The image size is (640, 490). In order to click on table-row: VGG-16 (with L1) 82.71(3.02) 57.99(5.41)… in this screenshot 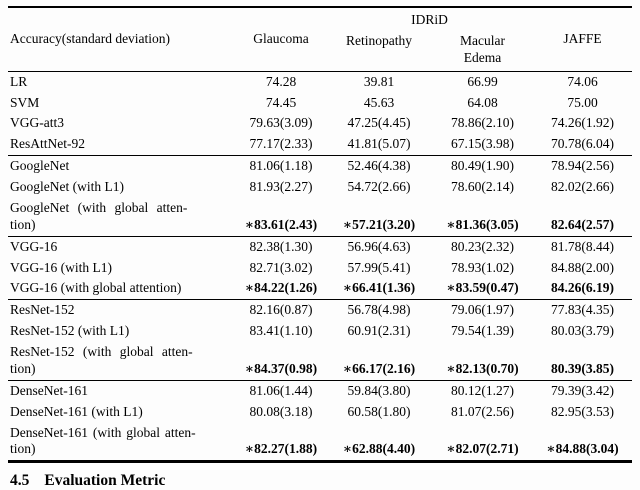, I will do `click(320, 268)`.